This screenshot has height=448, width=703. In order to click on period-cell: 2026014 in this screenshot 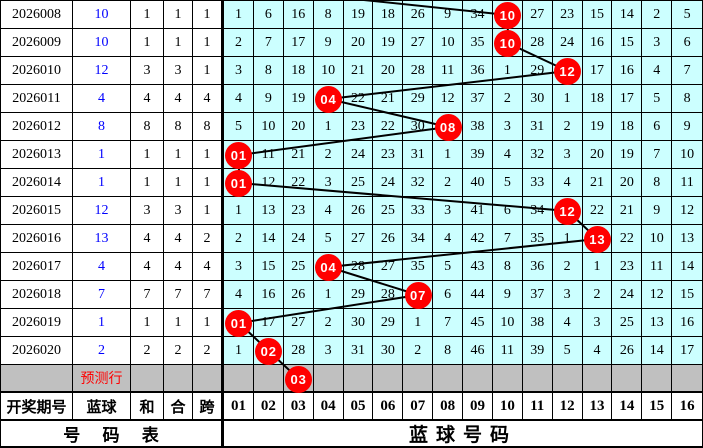, I will do `click(37, 182)`.